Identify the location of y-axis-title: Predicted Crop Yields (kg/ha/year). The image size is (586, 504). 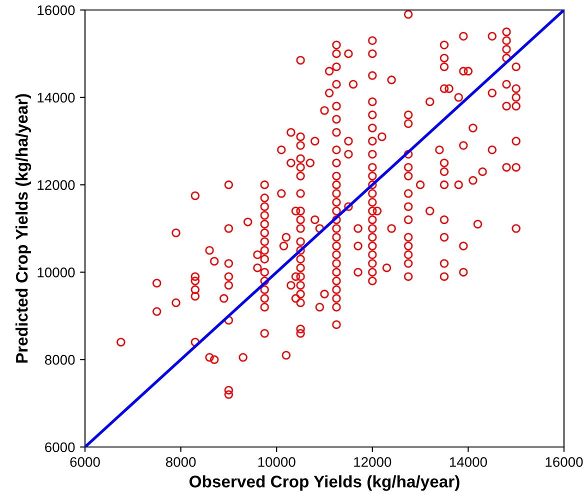
(23, 228).